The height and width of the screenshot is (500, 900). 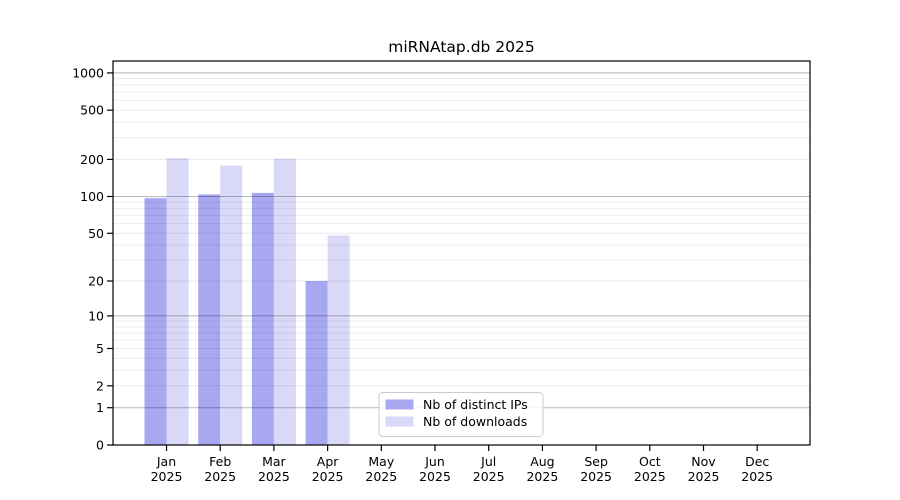 What do you see at coordinates (166, 461) in the screenshot?
I see `x-tick-label-jan: Jan` at bounding box center [166, 461].